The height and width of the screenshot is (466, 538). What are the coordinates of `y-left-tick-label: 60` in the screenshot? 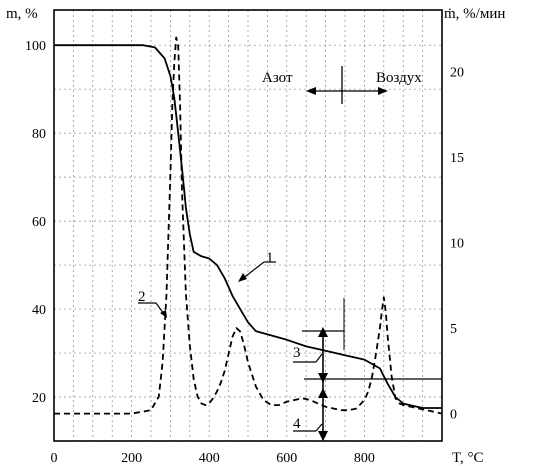 It's located at (39, 222).